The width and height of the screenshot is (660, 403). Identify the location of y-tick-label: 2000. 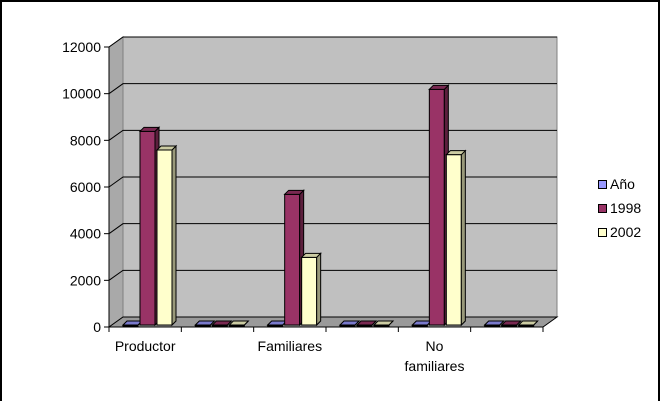
(85, 280).